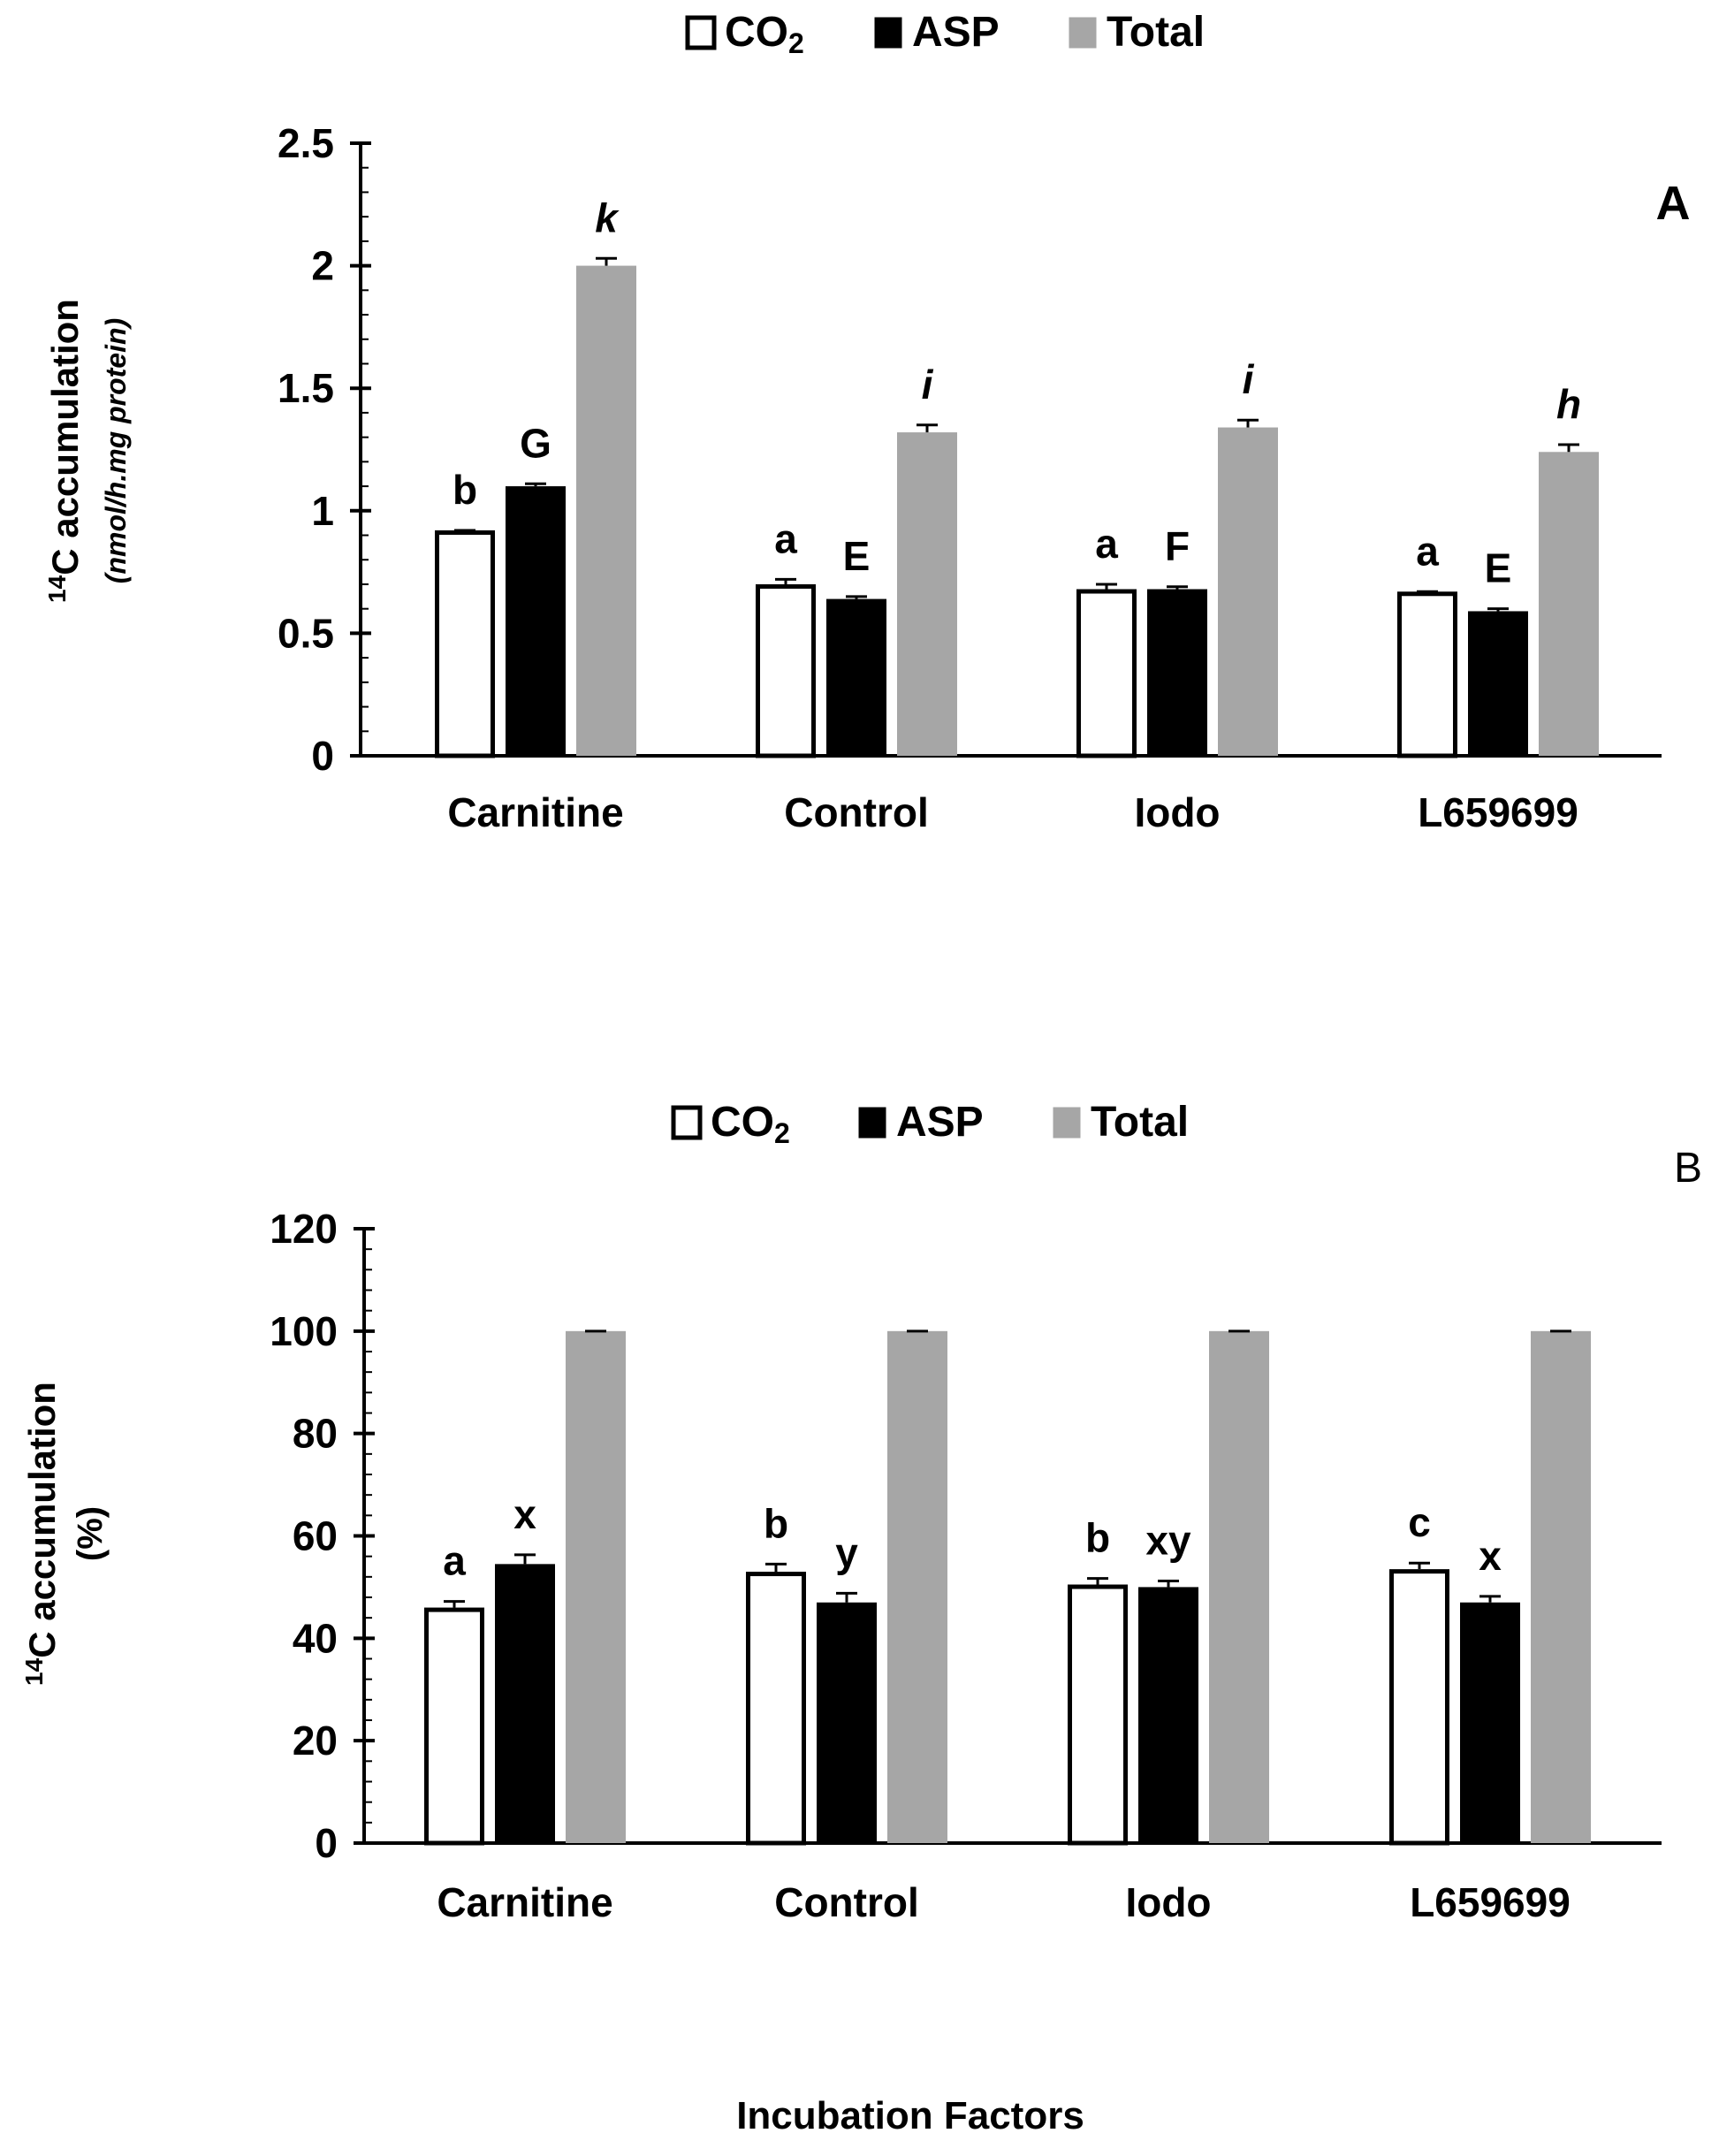 The height and width of the screenshot is (2156, 1719). I want to click on panel-label: A, so click(1674, 203).